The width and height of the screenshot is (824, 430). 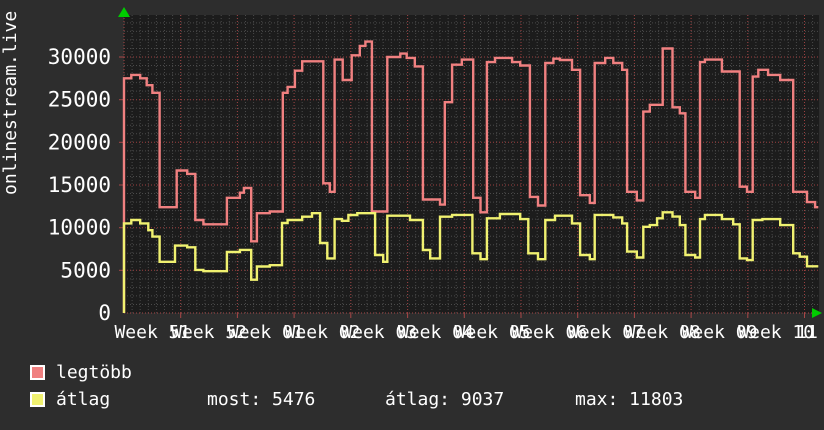 I want to click on x-tick-label: Week 04, so click(x=436, y=332).